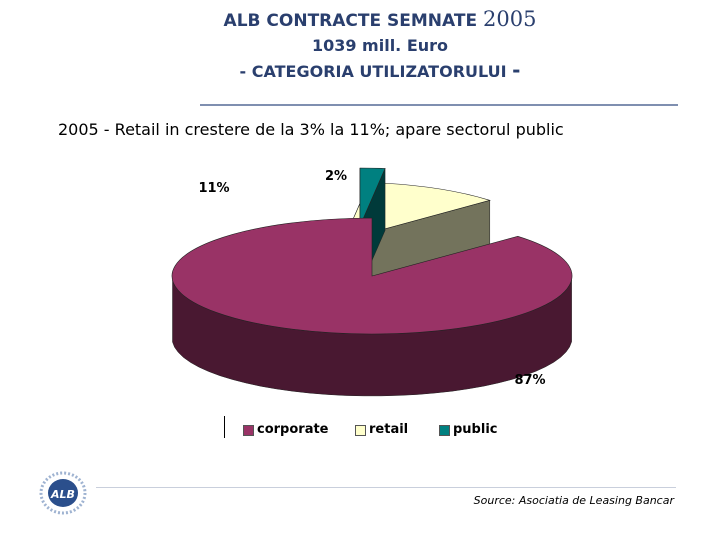 This screenshot has width=720, height=540. Describe the element at coordinates (350, 21) in the screenshot. I see `title-main: ALB CONTRACTE SEMNATE` at that location.